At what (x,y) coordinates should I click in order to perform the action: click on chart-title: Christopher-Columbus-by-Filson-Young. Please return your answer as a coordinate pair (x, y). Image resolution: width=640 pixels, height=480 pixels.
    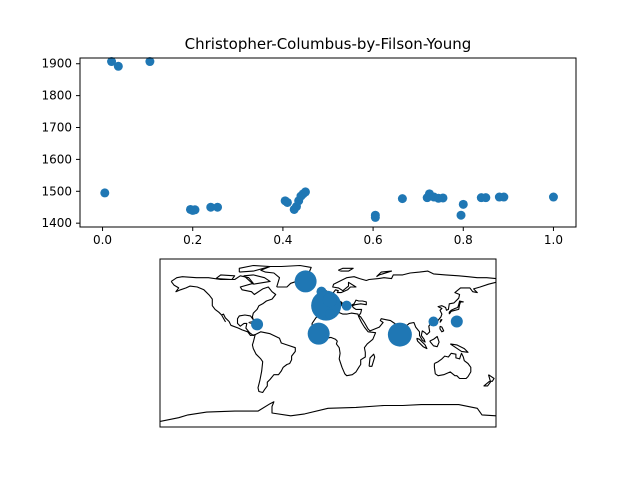
    Looking at the image, I should click on (328, 44).